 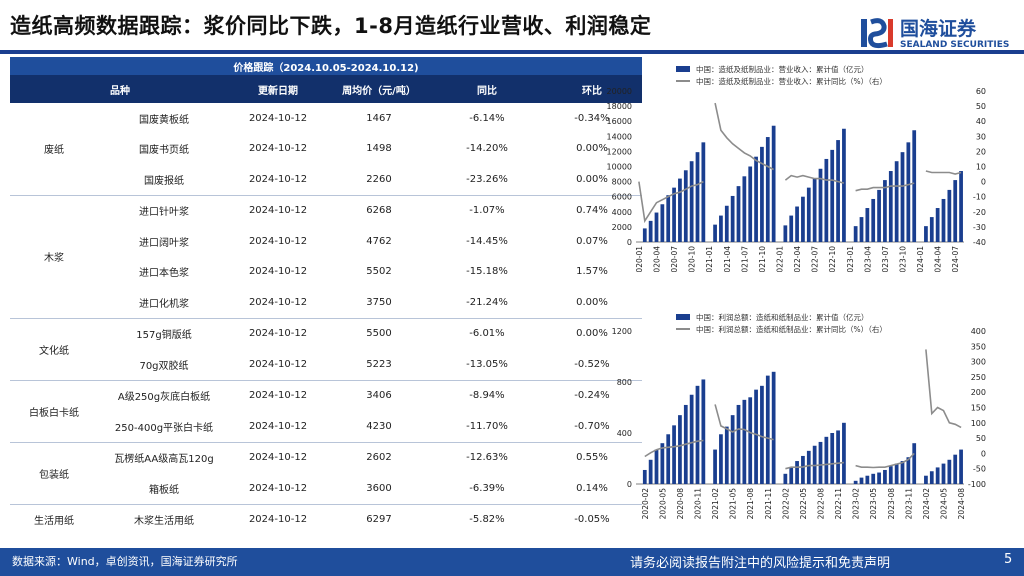 What do you see at coordinates (955, 45) in the screenshot?
I see `logo-name-en: SEALAND SECURITIES` at bounding box center [955, 45].